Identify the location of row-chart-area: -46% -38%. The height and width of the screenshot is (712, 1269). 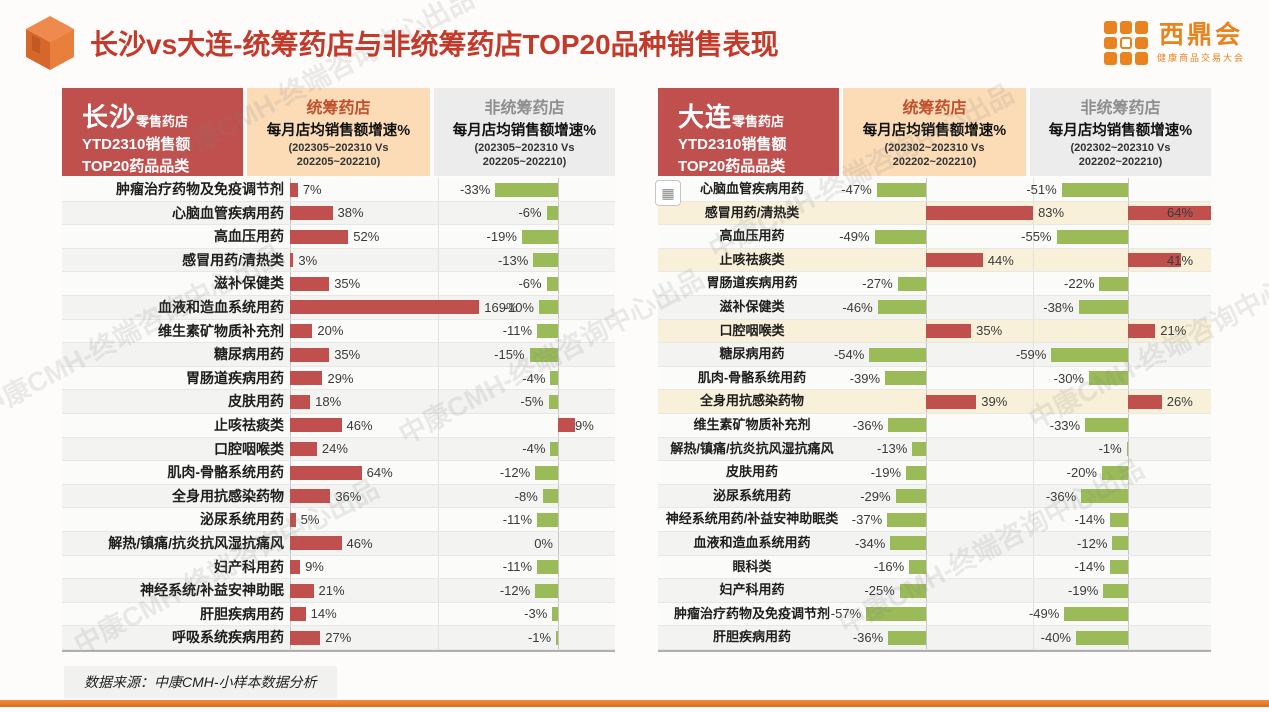
(1026, 307).